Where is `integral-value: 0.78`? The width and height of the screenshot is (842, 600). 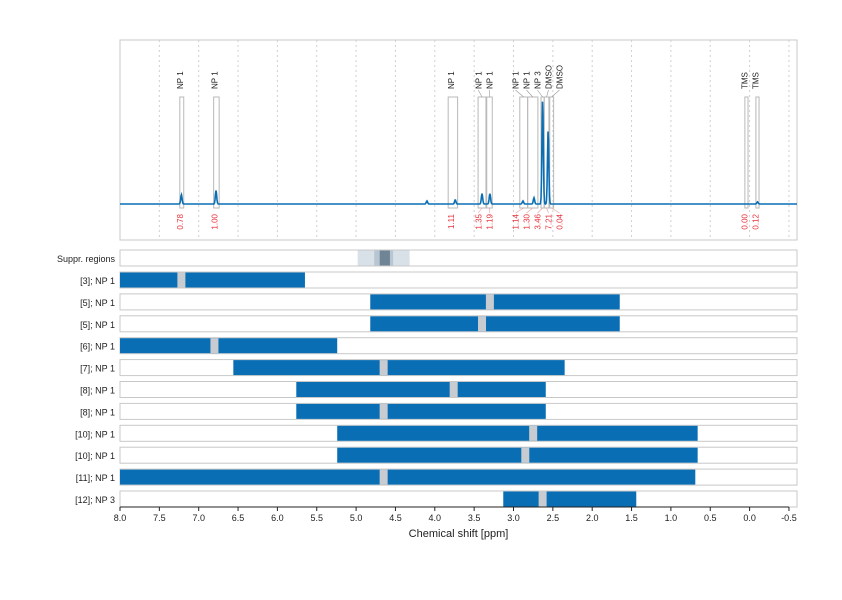
integral-value: 0.78 is located at coordinates (180, 221).